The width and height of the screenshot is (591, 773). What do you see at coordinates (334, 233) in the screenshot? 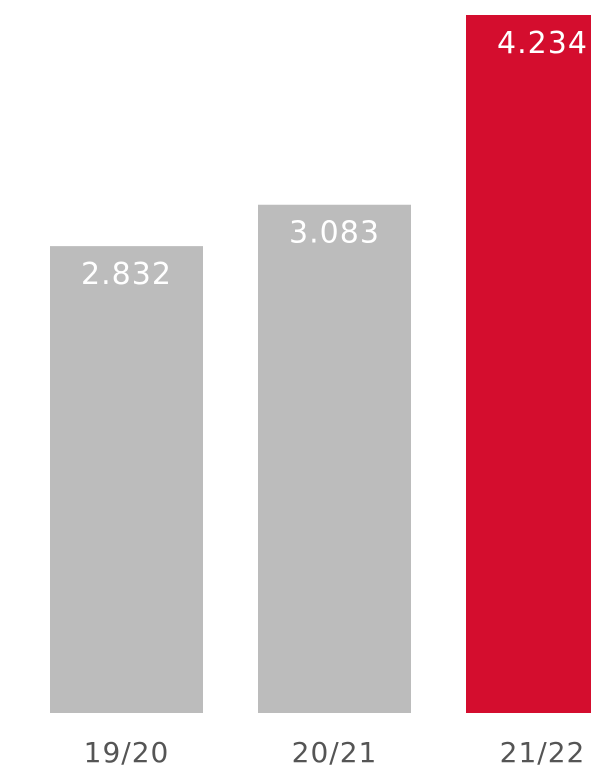
I see `bar-value-label: 3.083` at bounding box center [334, 233].